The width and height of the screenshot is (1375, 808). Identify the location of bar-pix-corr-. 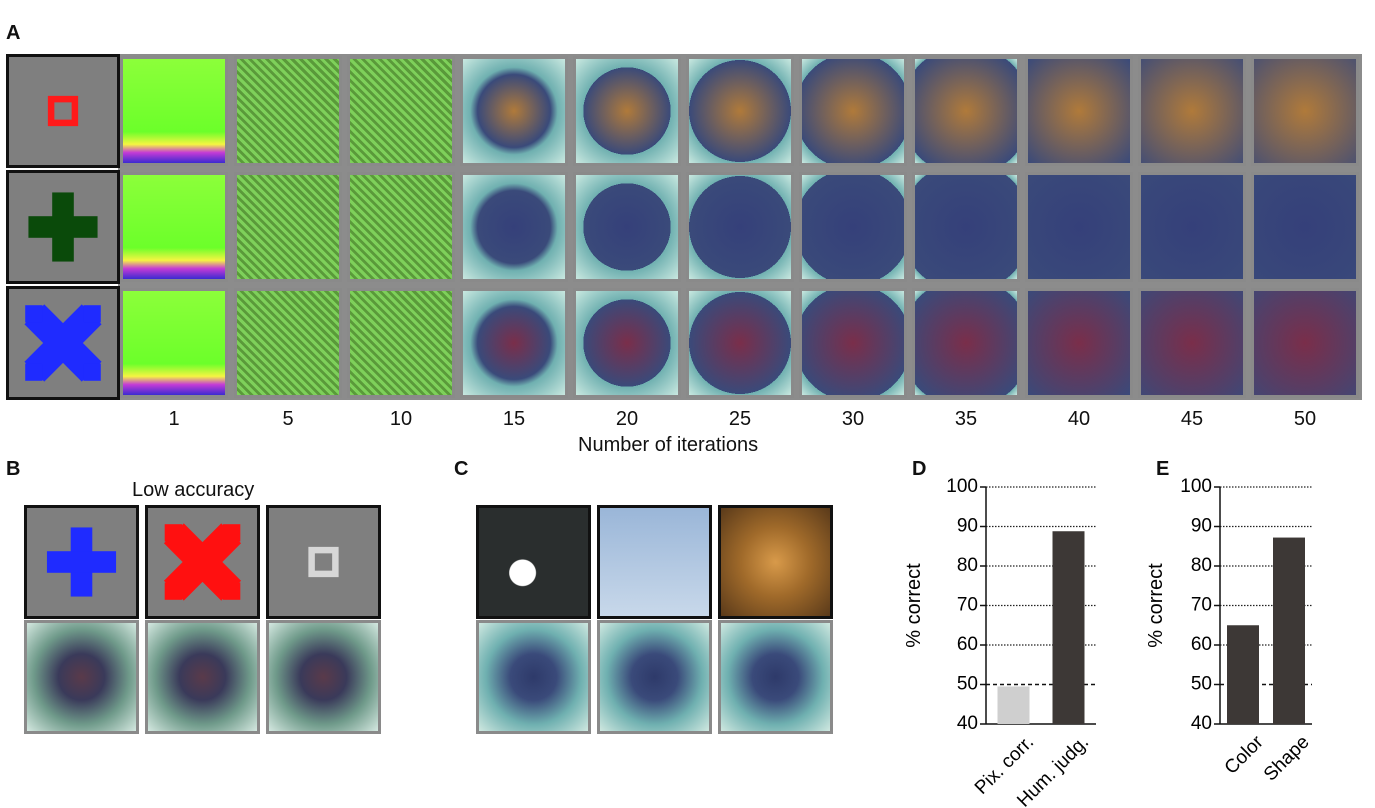
(1013, 705).